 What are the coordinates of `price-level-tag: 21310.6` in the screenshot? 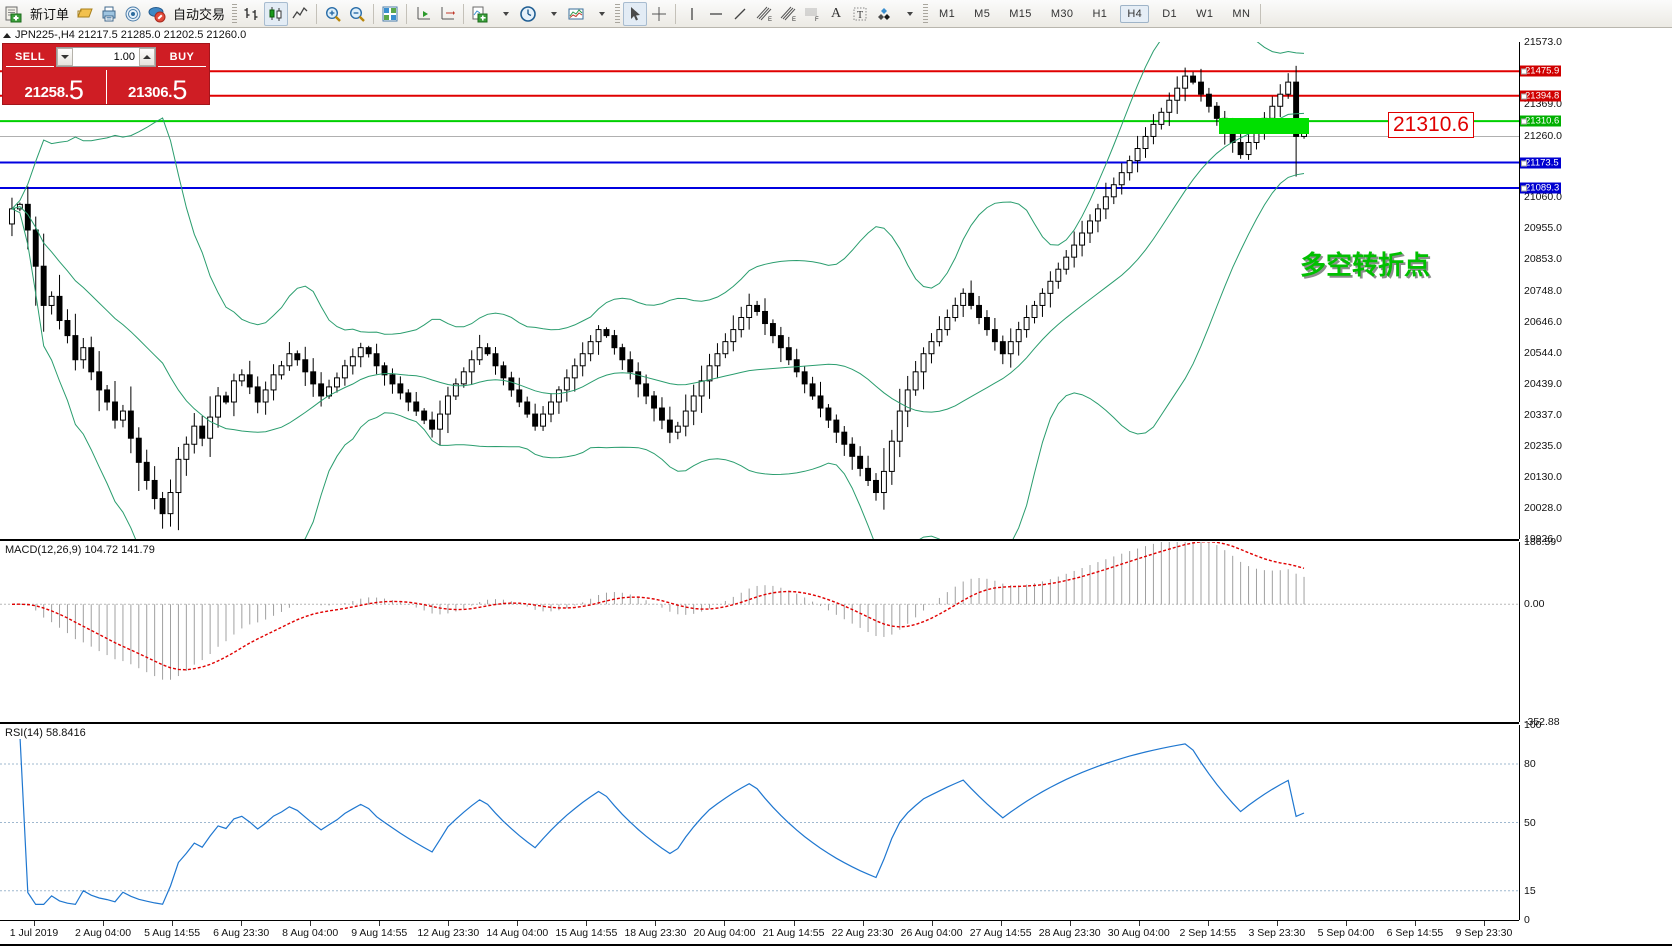 It's located at (1541, 121).